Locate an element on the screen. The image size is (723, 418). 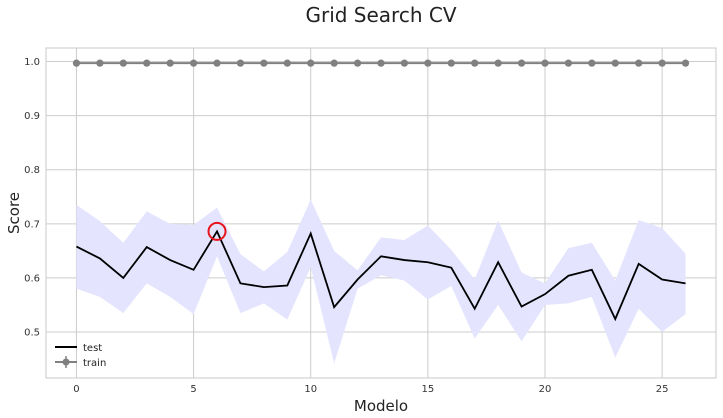
train-series is located at coordinates (381, 63).